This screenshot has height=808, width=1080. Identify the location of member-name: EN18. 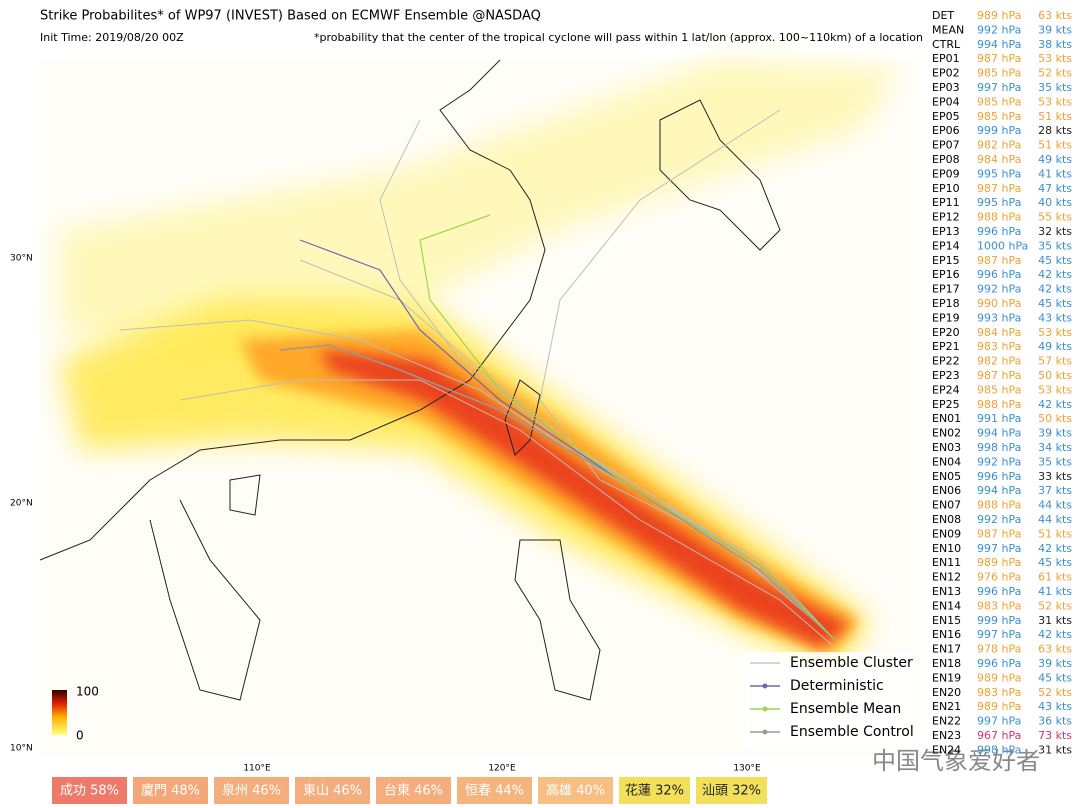
(946, 663).